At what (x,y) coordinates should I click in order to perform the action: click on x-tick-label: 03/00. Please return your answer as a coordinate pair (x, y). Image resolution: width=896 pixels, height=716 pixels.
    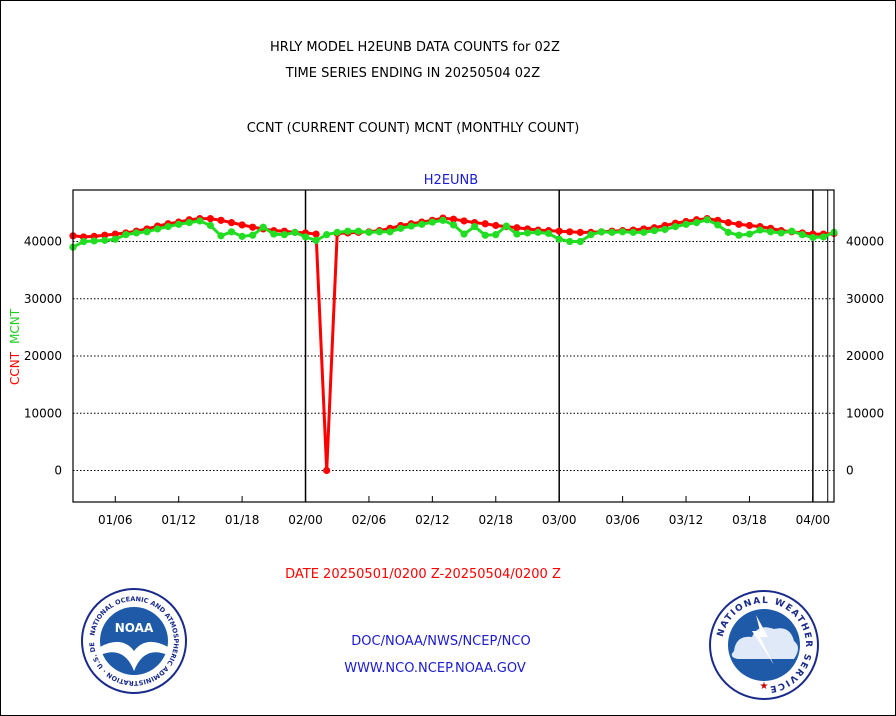
    Looking at the image, I should click on (559, 520).